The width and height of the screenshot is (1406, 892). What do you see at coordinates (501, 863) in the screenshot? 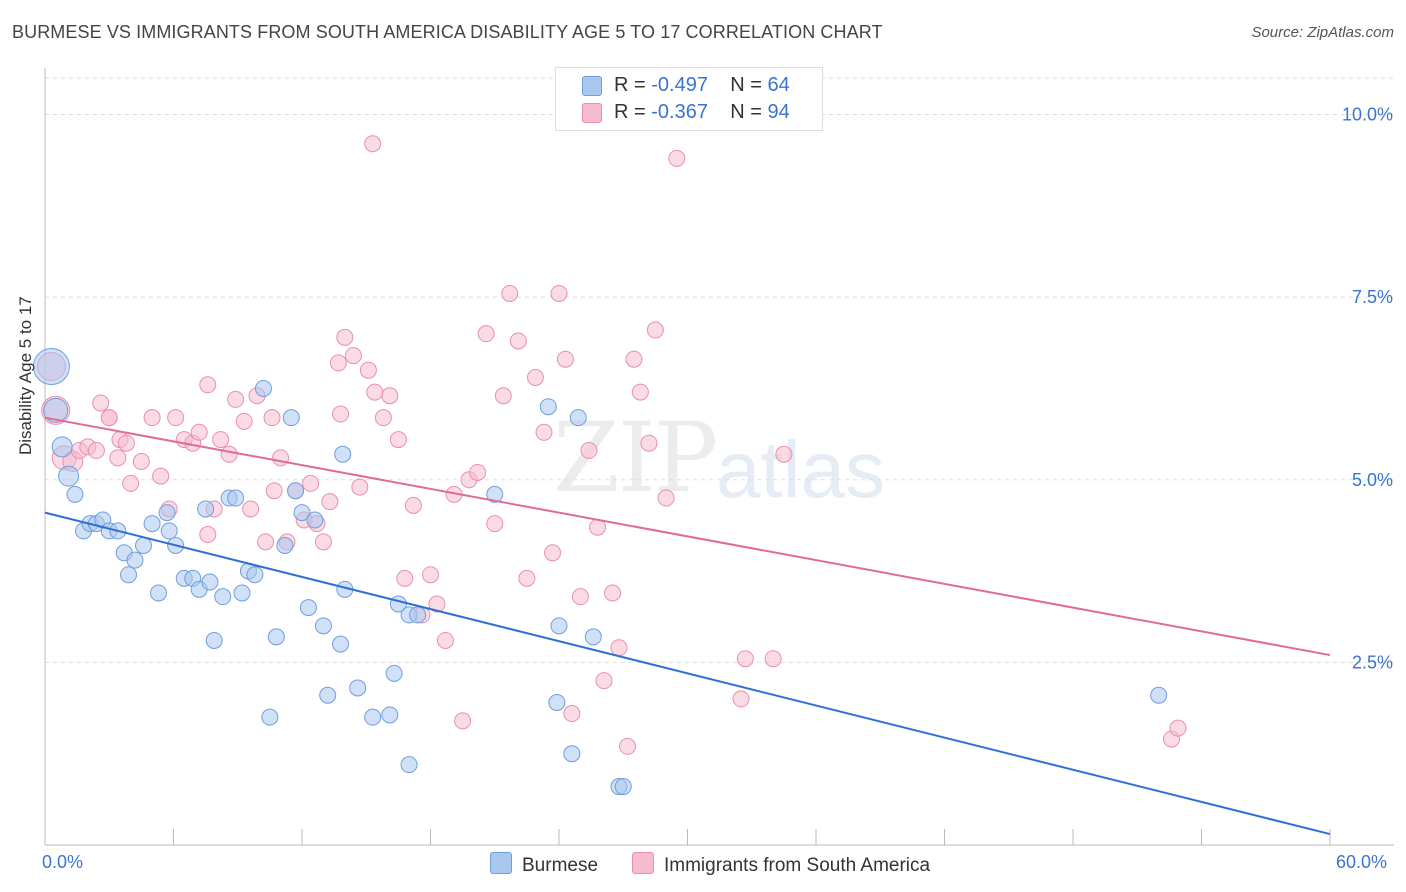
I see `burmese-legend-swatch` at bounding box center [501, 863].